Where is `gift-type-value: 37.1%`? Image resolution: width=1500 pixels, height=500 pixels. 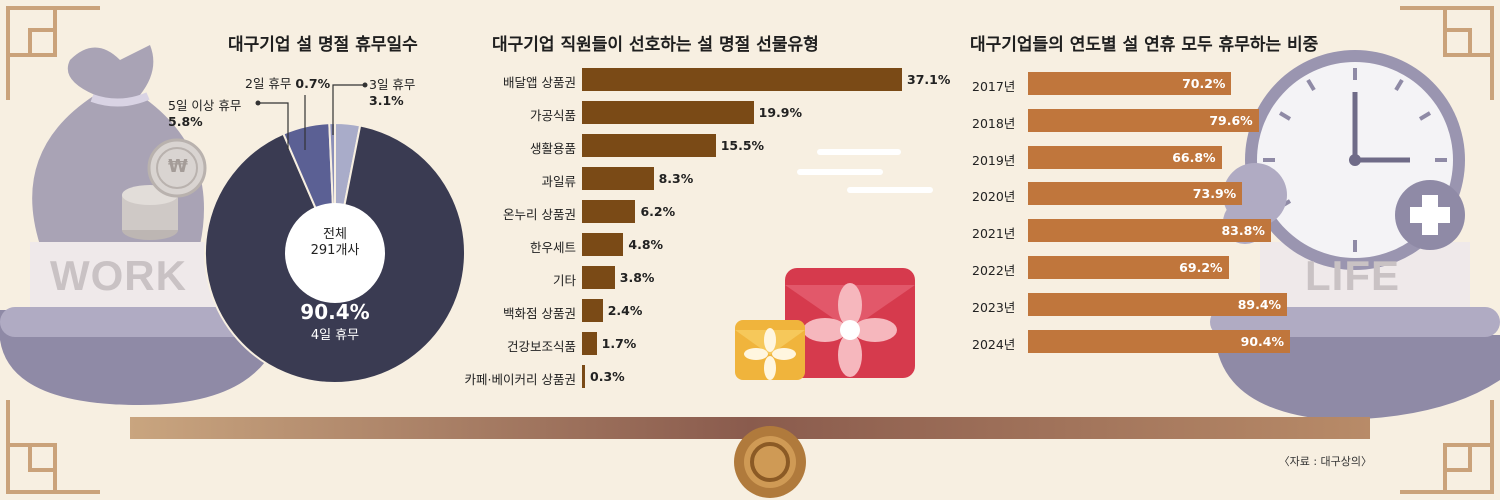
gift-type-value: 37.1% is located at coordinates (929, 79).